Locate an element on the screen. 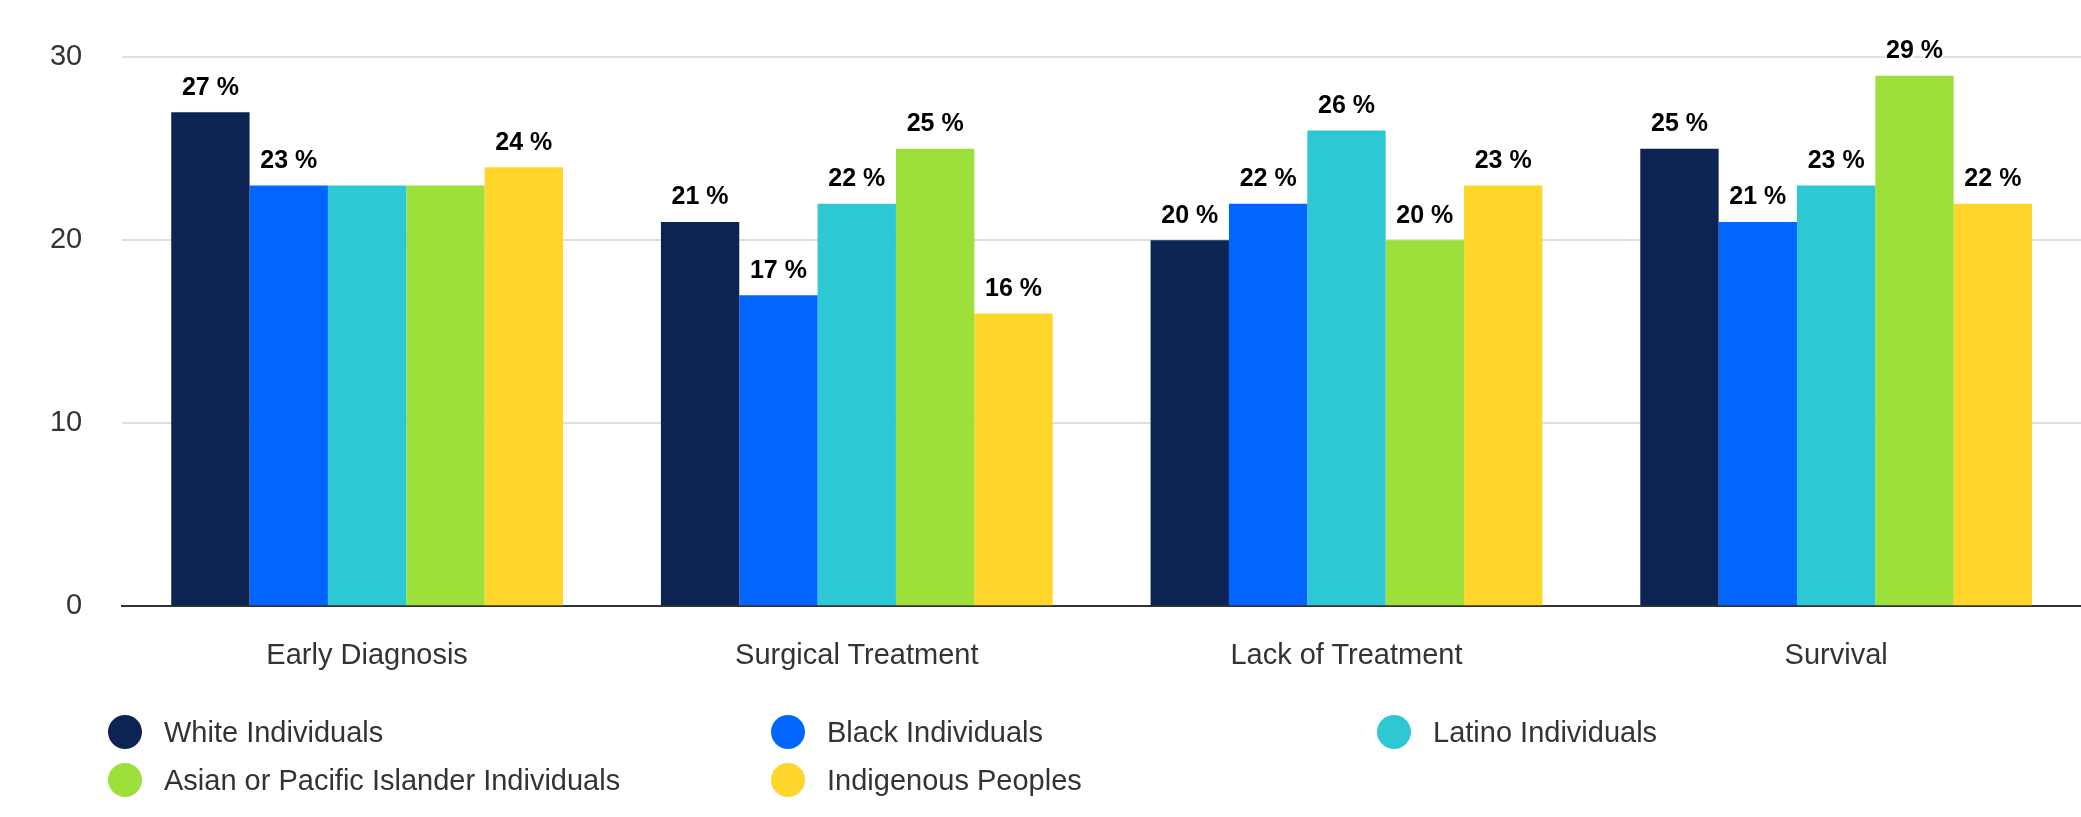 This screenshot has height=817, width=2081. legend-label: Asian or Pacific Islander Individuals is located at coordinates (392, 780).